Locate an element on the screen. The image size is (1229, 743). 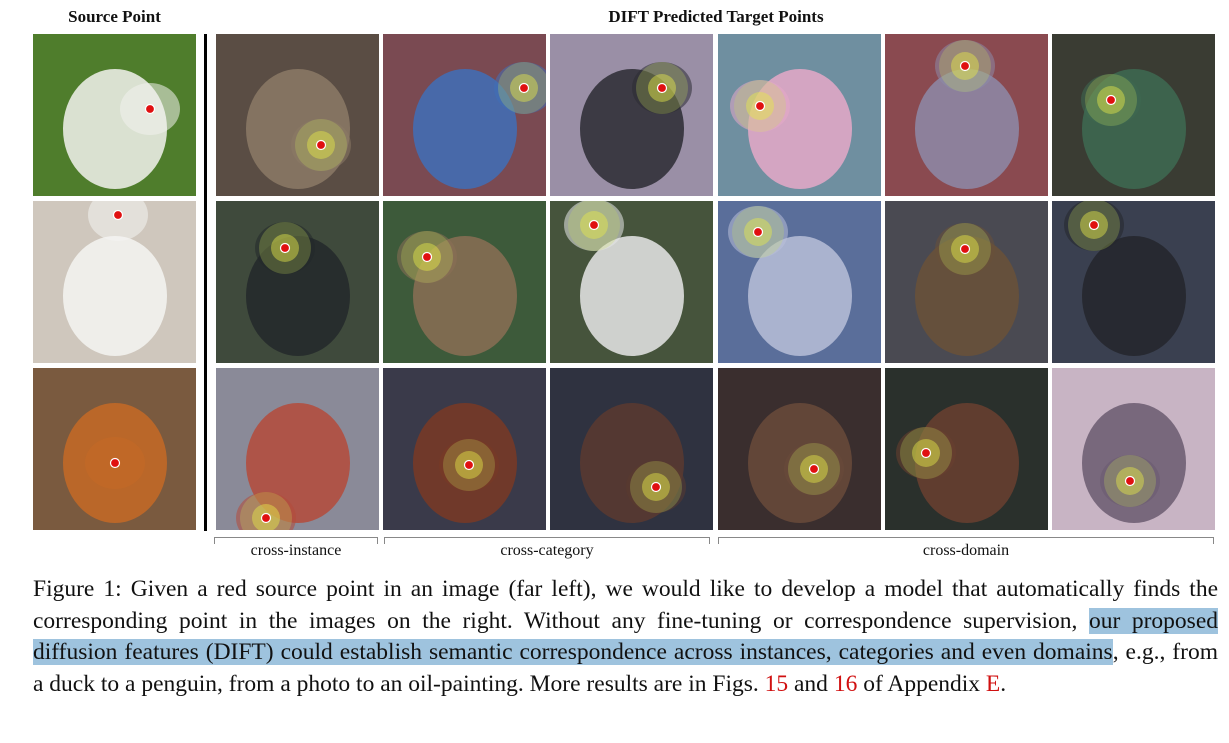
source-image-duck-photo is located at coordinates (114, 115).